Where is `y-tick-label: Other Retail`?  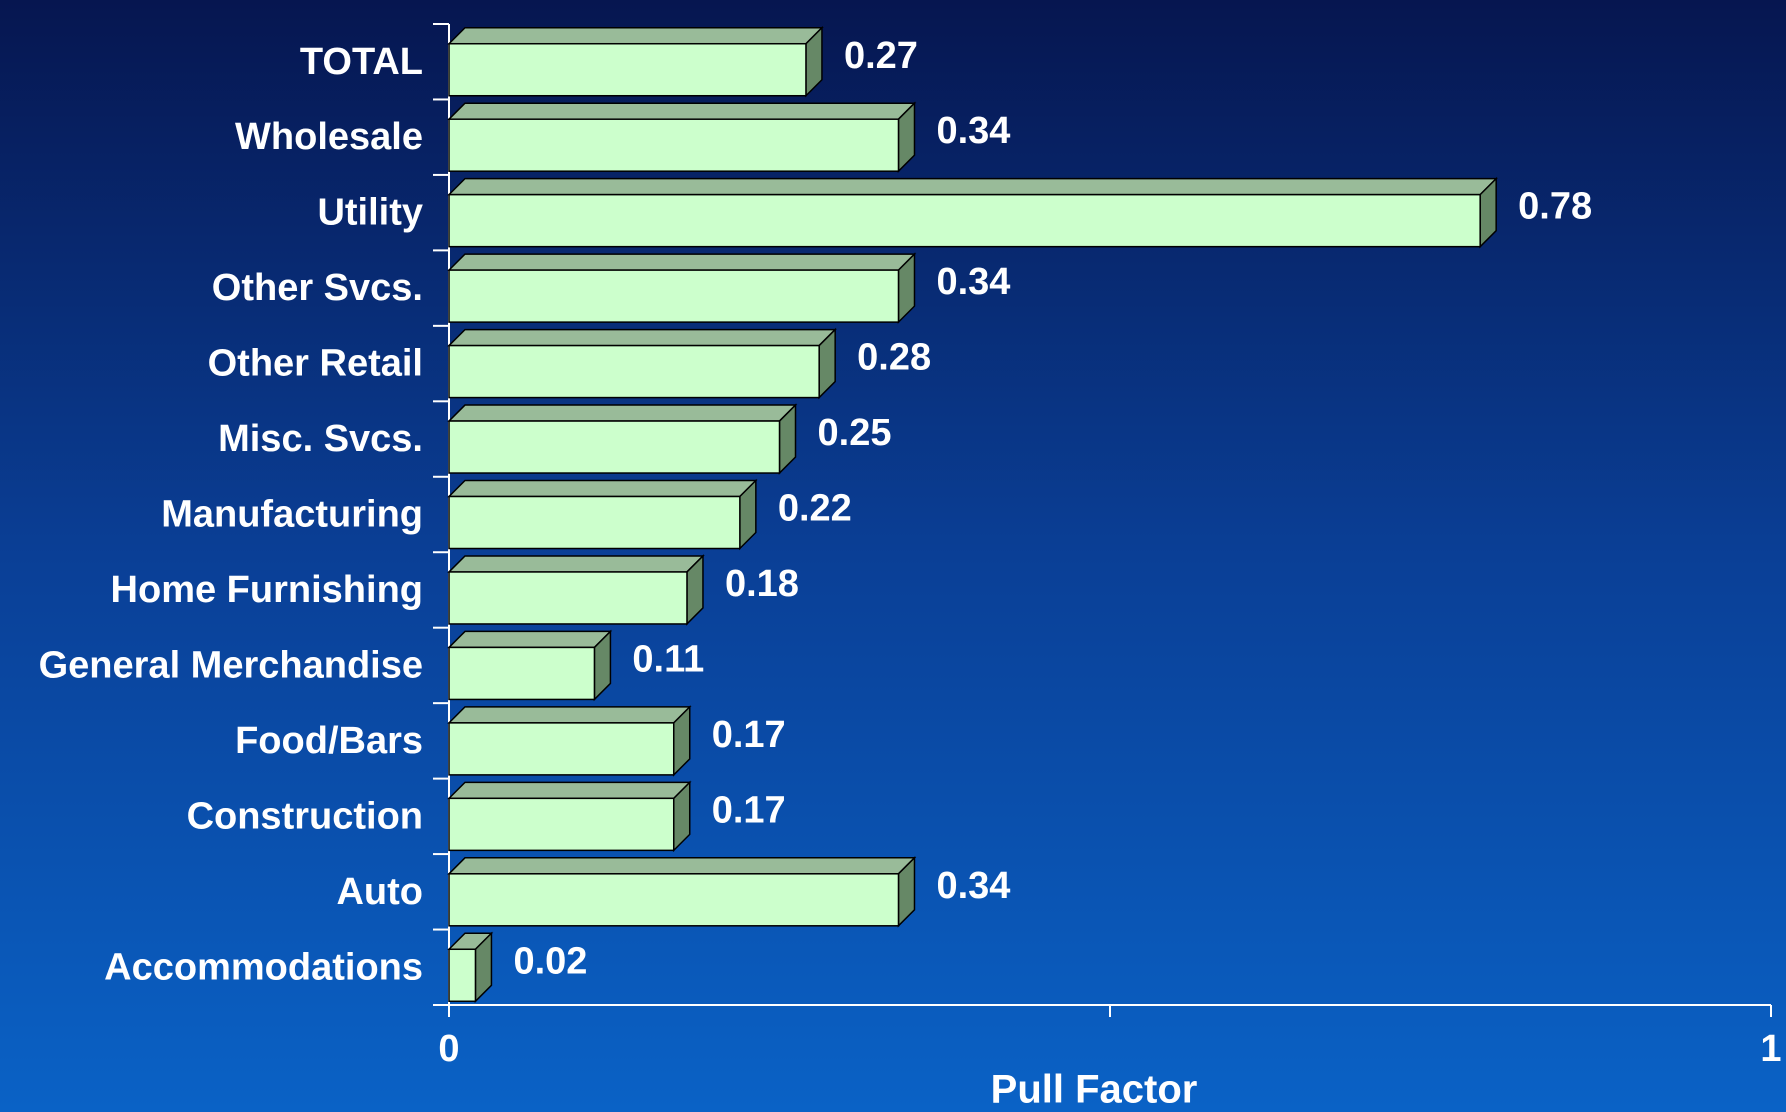
y-tick-label: Other Retail is located at coordinates (315, 364).